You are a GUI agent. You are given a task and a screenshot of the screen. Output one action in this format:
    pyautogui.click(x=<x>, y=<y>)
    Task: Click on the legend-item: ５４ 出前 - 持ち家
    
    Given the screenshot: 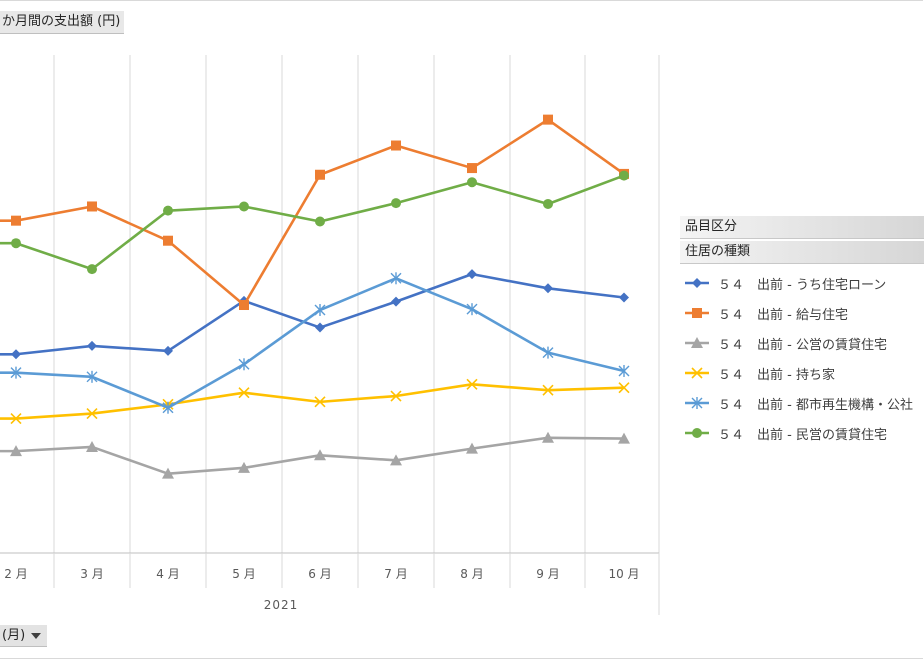 What is the action you would take?
    pyautogui.click(x=802, y=373)
    